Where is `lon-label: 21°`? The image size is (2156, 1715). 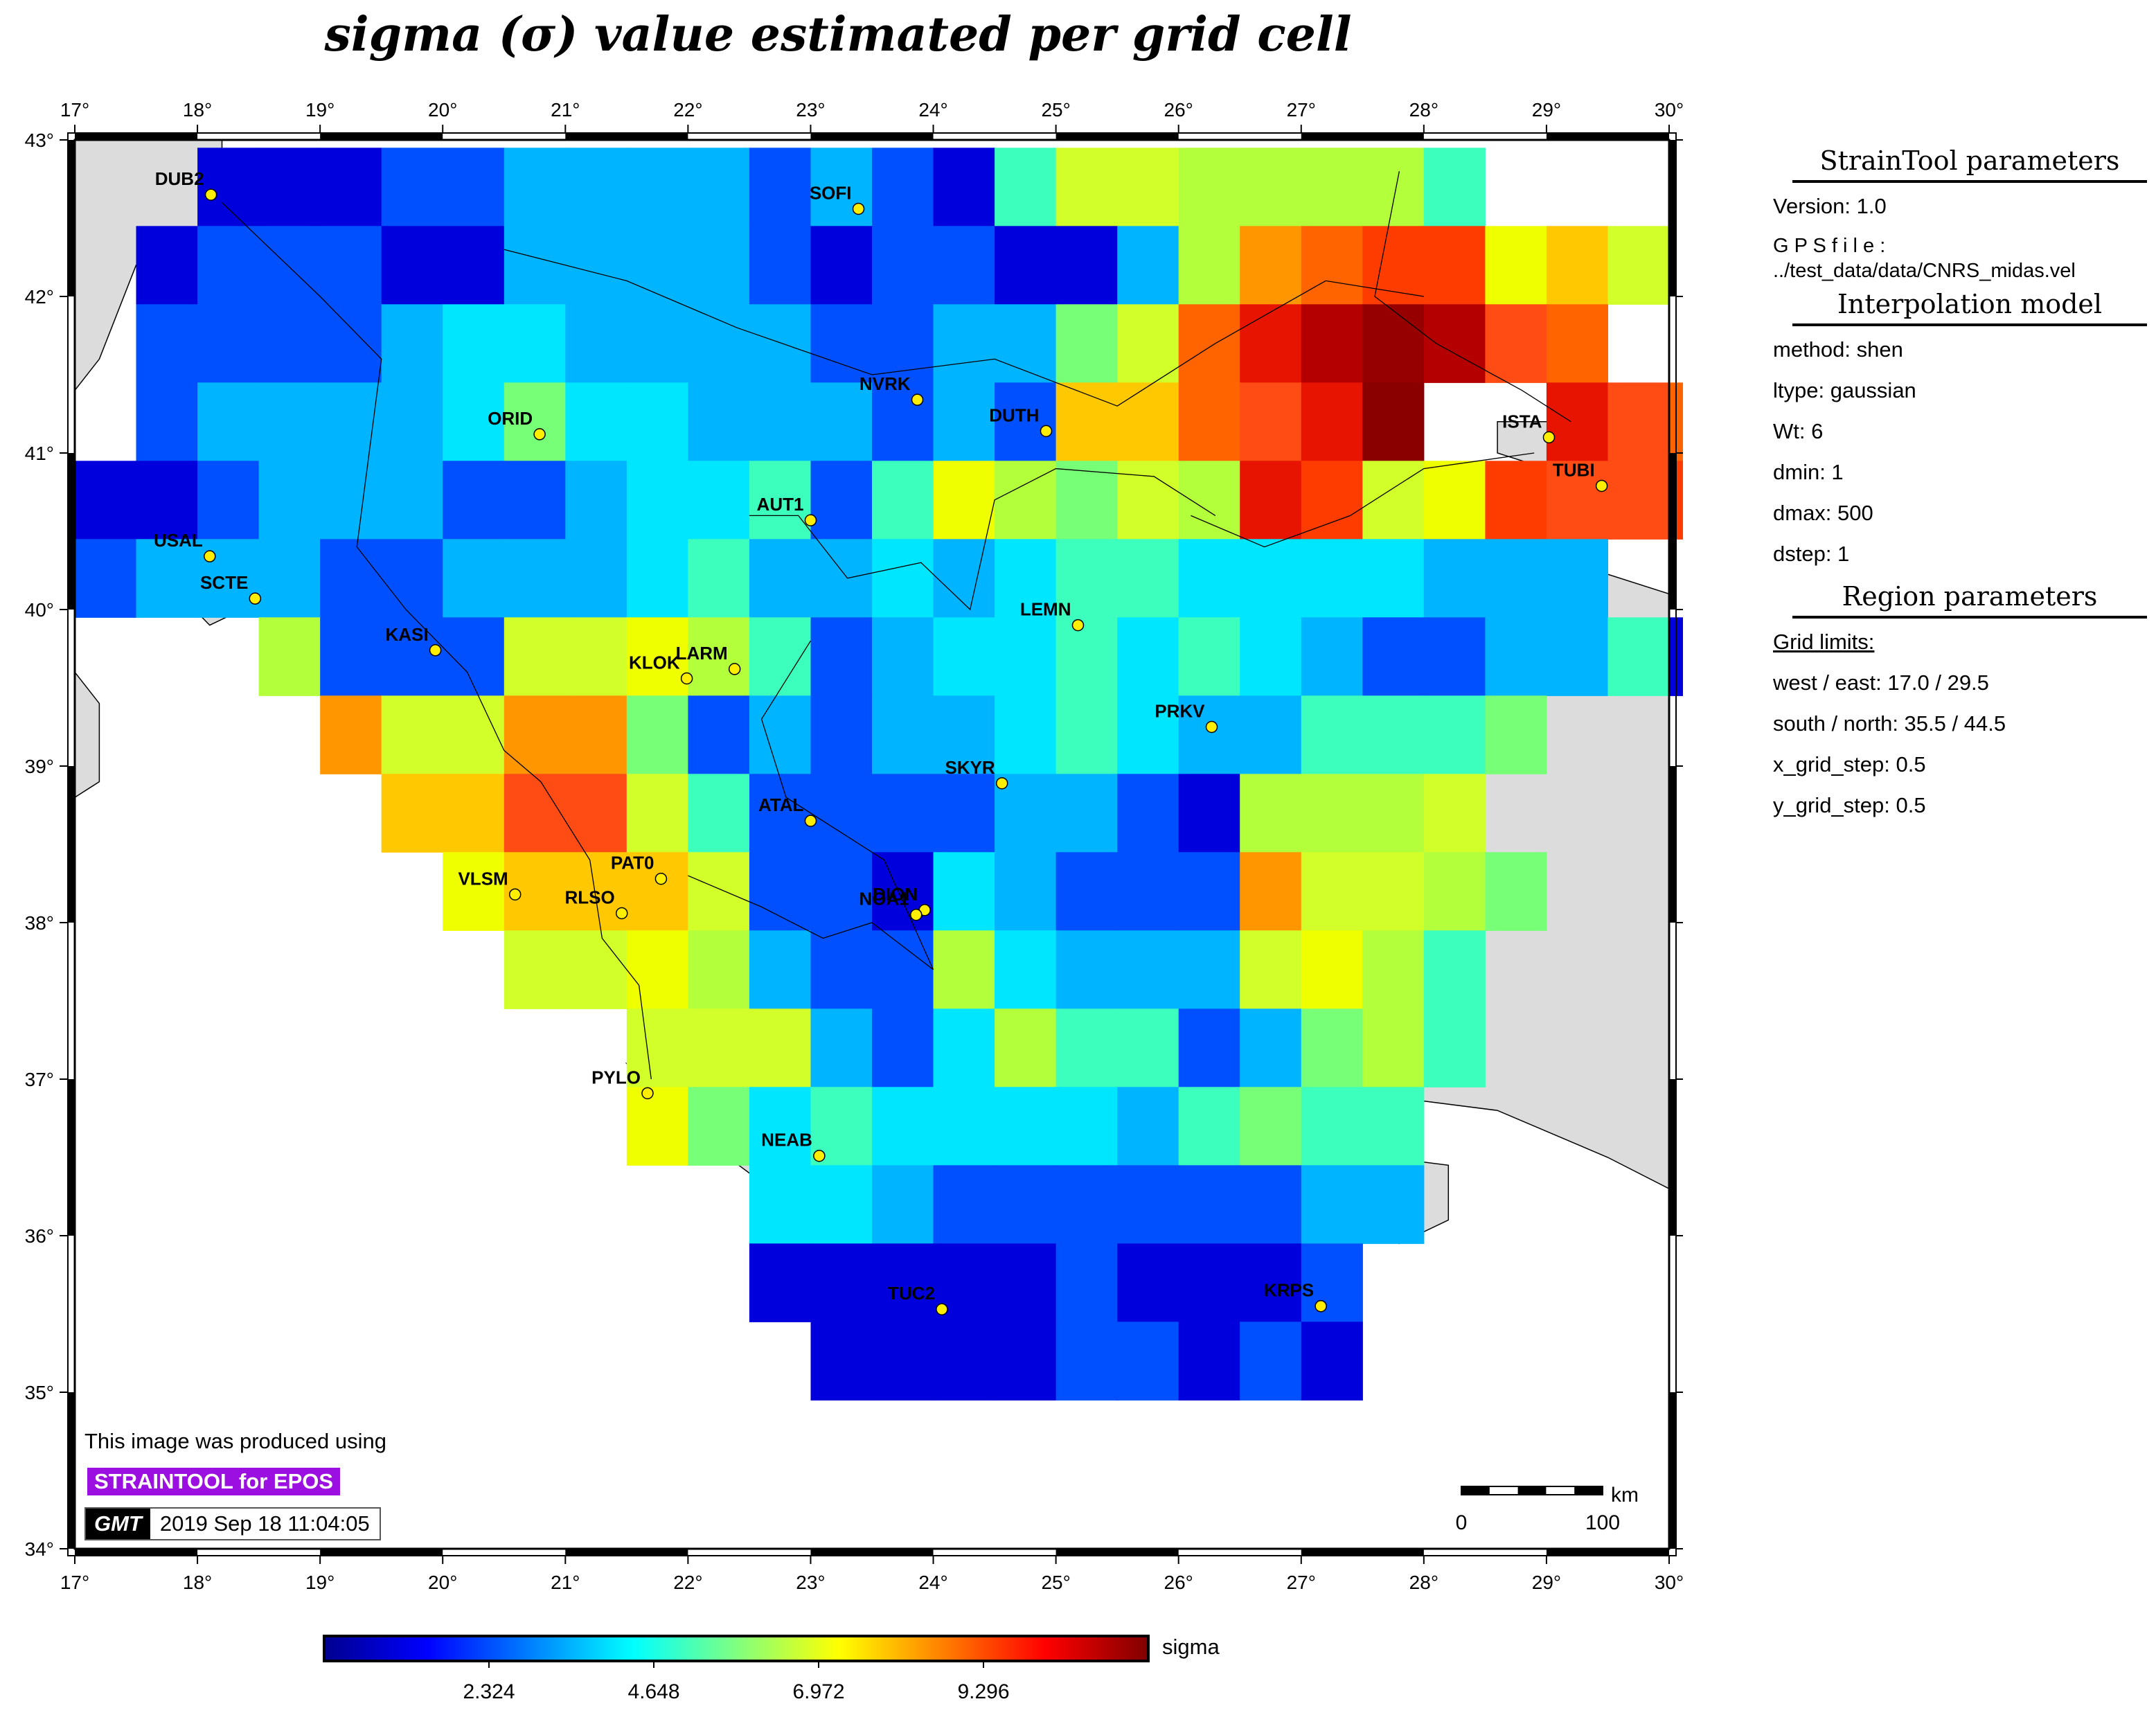
lon-label: 21° is located at coordinates (565, 110).